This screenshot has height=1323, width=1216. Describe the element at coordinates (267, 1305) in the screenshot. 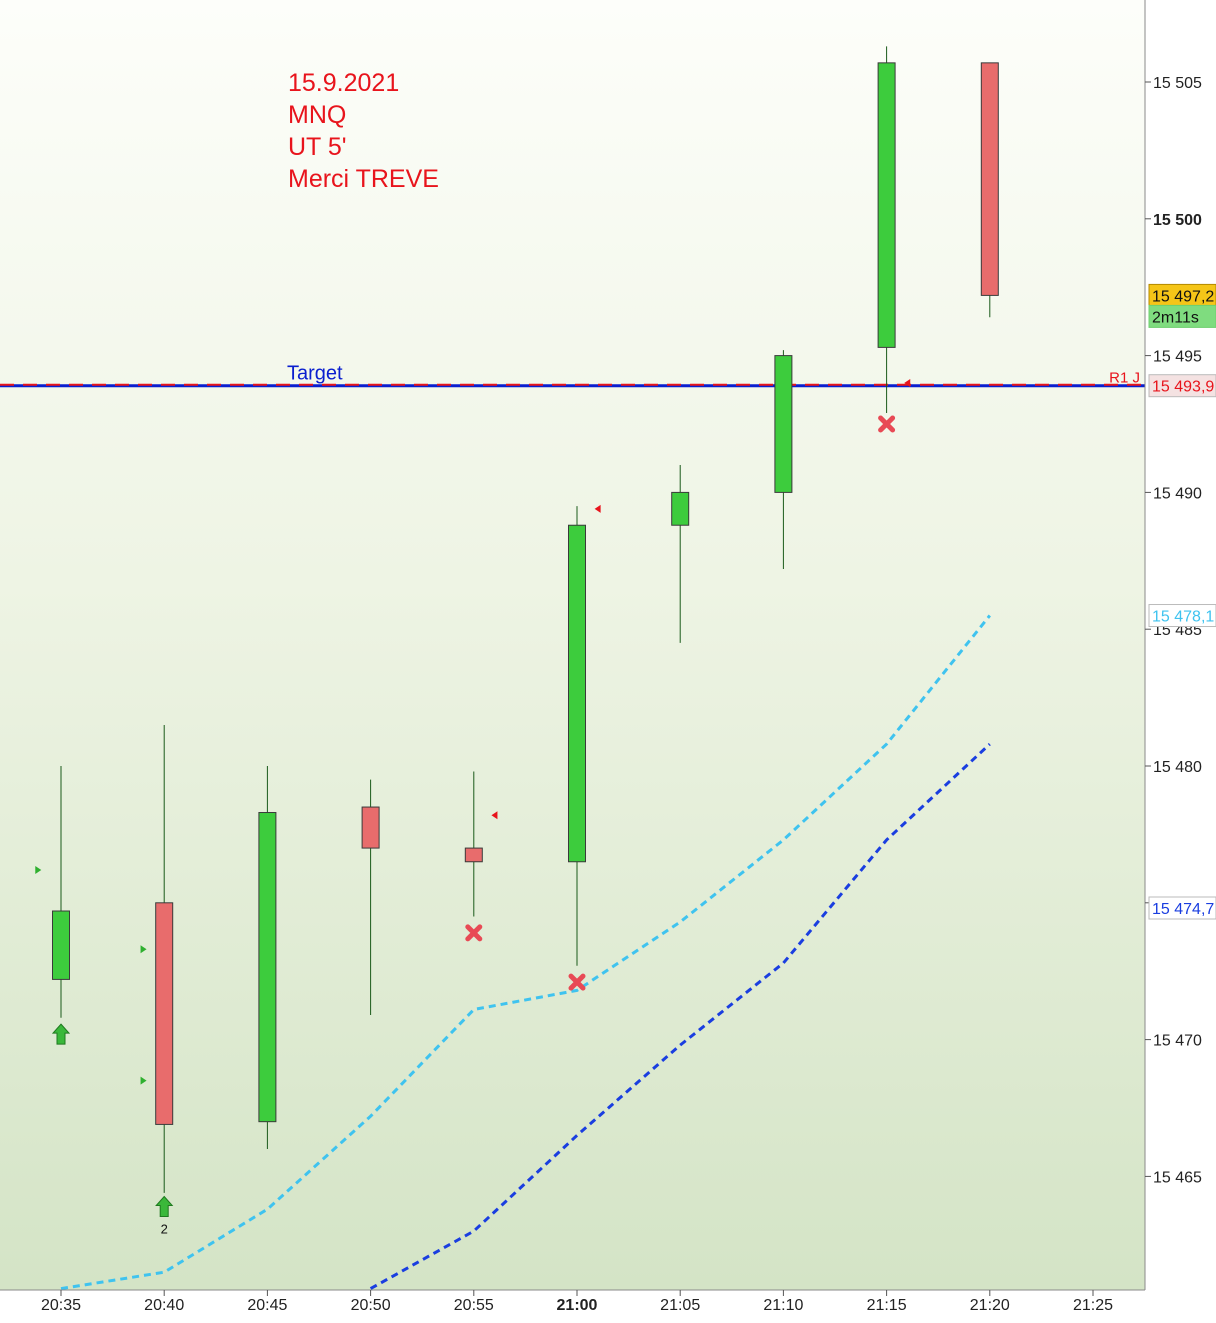

I see `x-tick-label: 20:45` at that location.